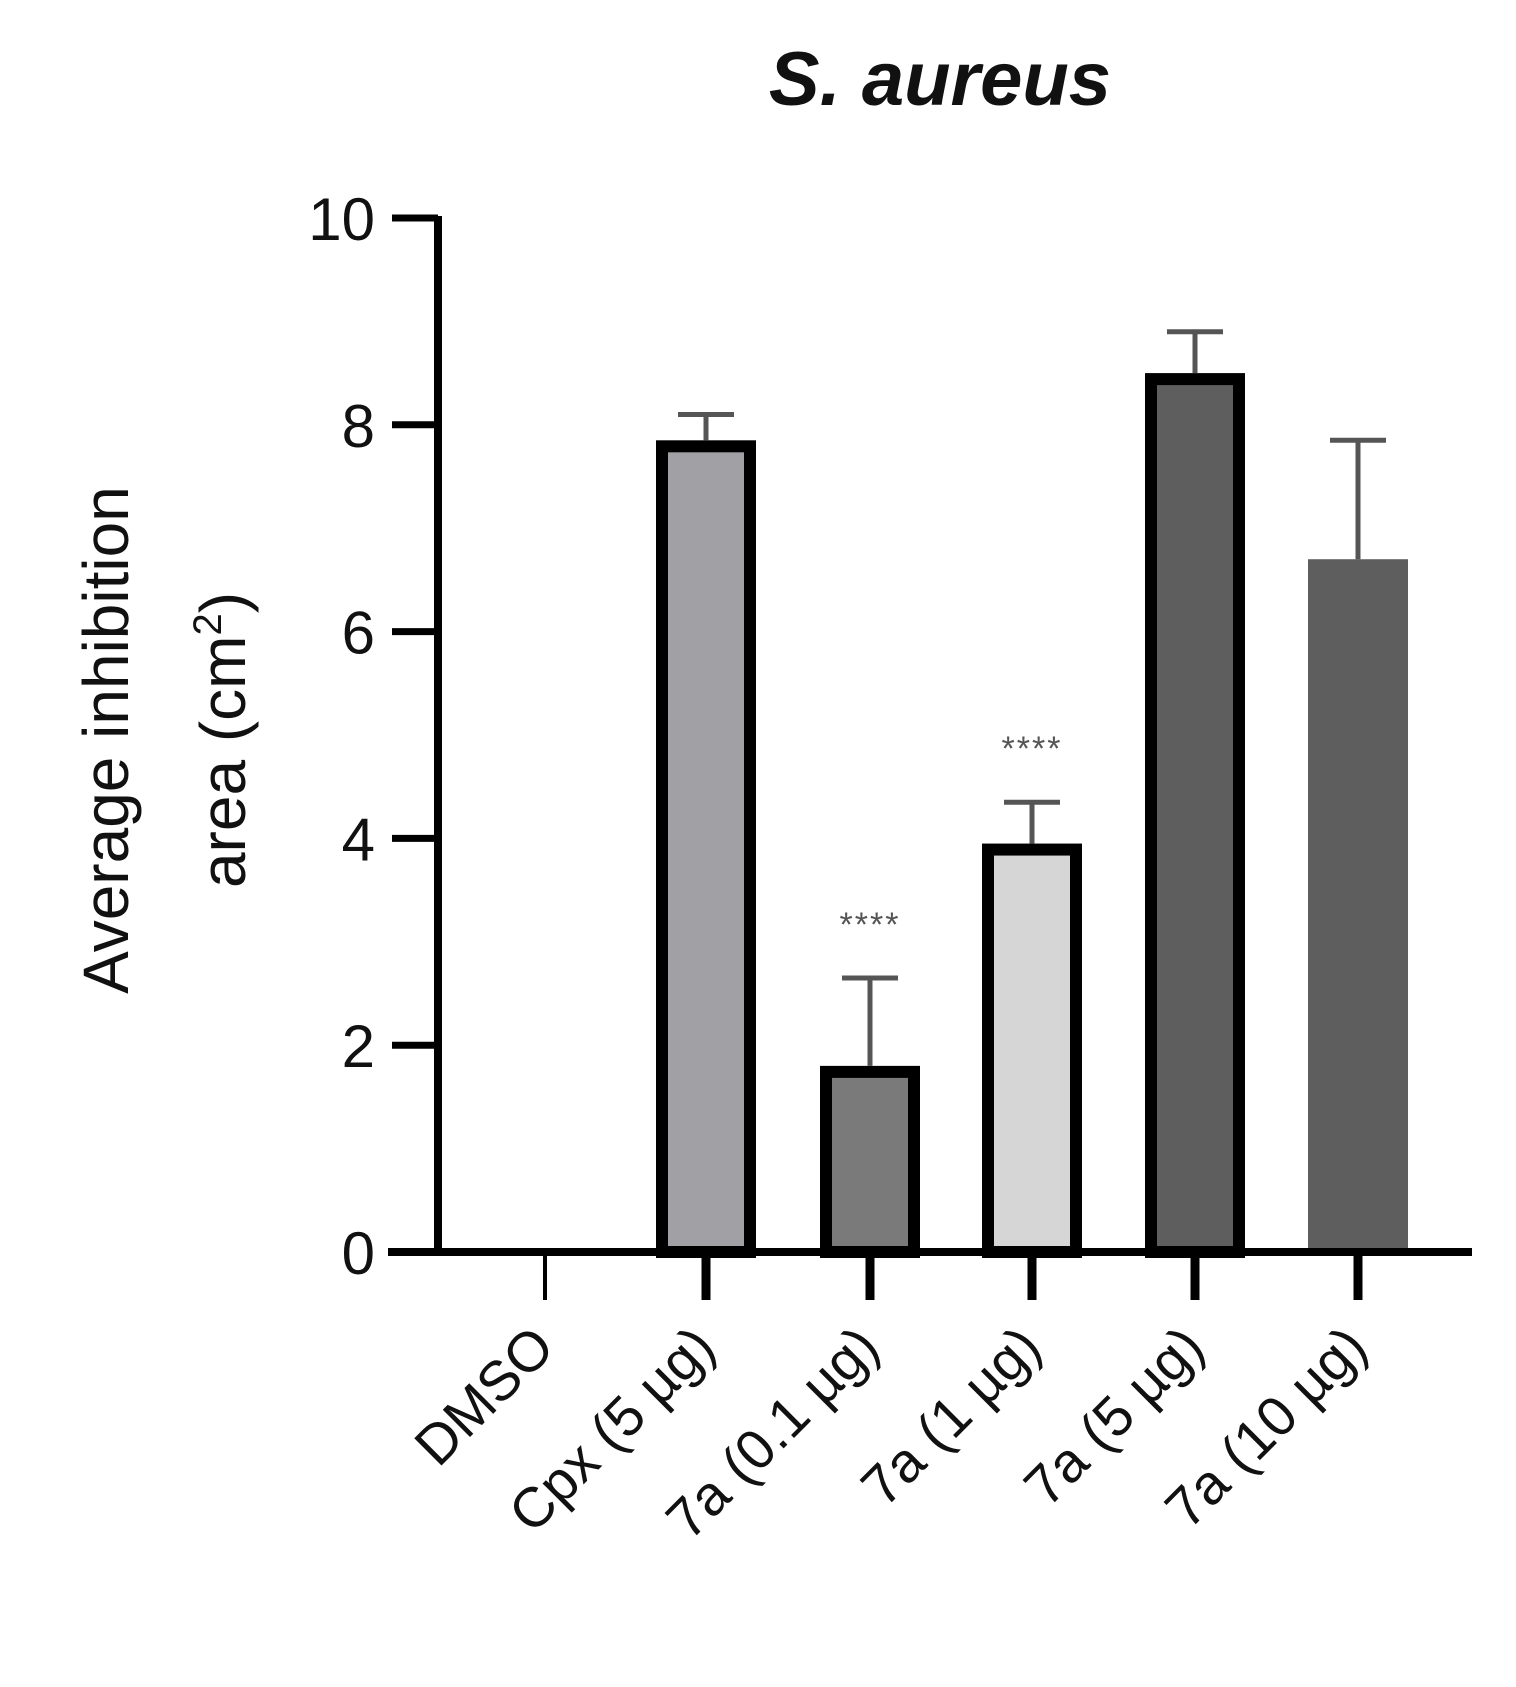 This screenshot has height=1687, width=1516. What do you see at coordinates (358, 633) in the screenshot?
I see `y-tick-label: 6` at bounding box center [358, 633].